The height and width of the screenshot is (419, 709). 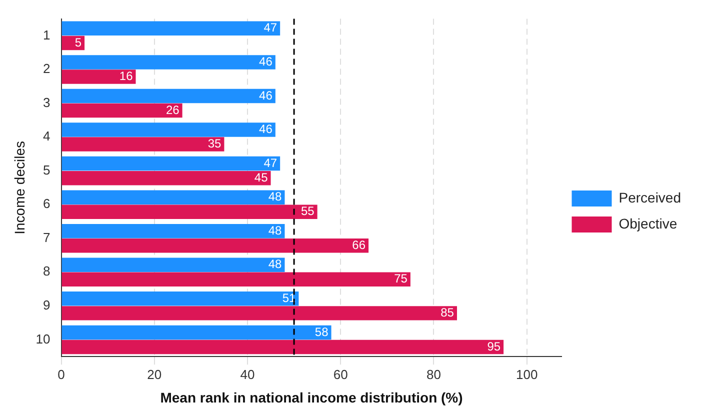 What do you see at coordinates (46, 305) in the screenshot?
I see `y-tick-label: 9` at bounding box center [46, 305].